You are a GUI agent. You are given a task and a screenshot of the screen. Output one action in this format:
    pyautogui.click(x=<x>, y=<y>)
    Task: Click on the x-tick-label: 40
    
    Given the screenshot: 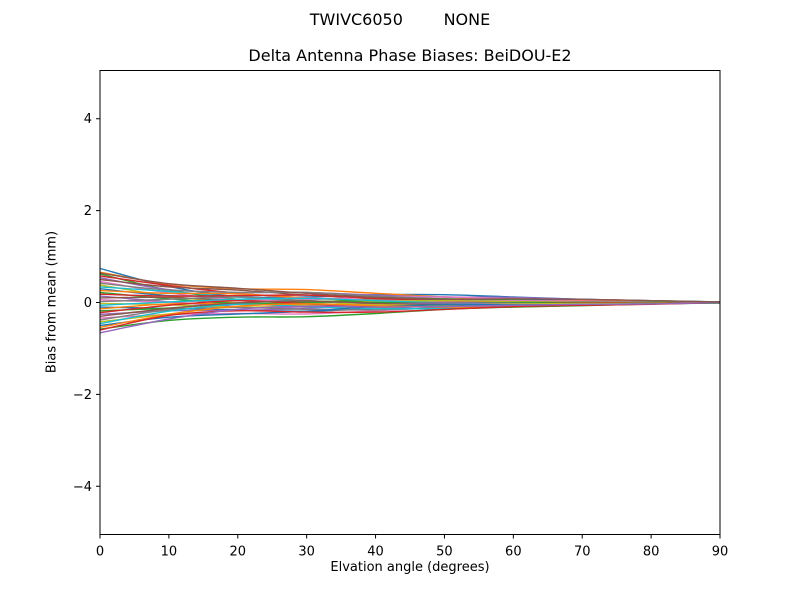 What is the action you would take?
    pyautogui.click(x=375, y=552)
    